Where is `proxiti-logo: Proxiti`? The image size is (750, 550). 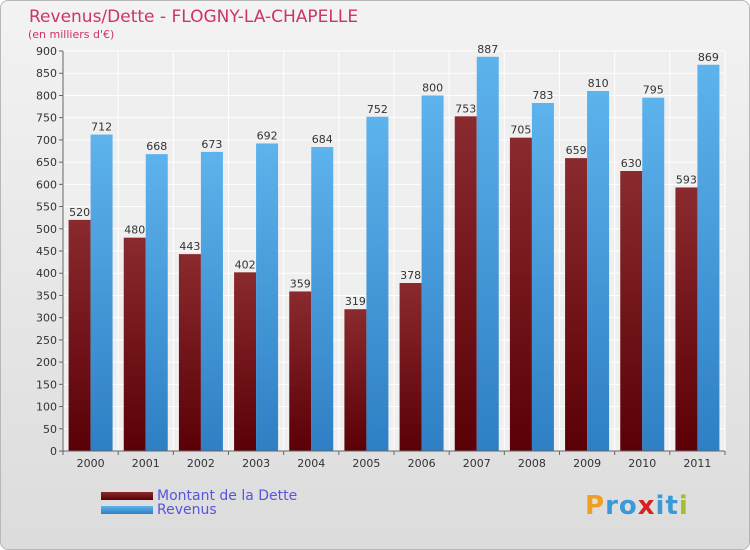 proxiti-logo: Proxiti is located at coordinates (637, 506).